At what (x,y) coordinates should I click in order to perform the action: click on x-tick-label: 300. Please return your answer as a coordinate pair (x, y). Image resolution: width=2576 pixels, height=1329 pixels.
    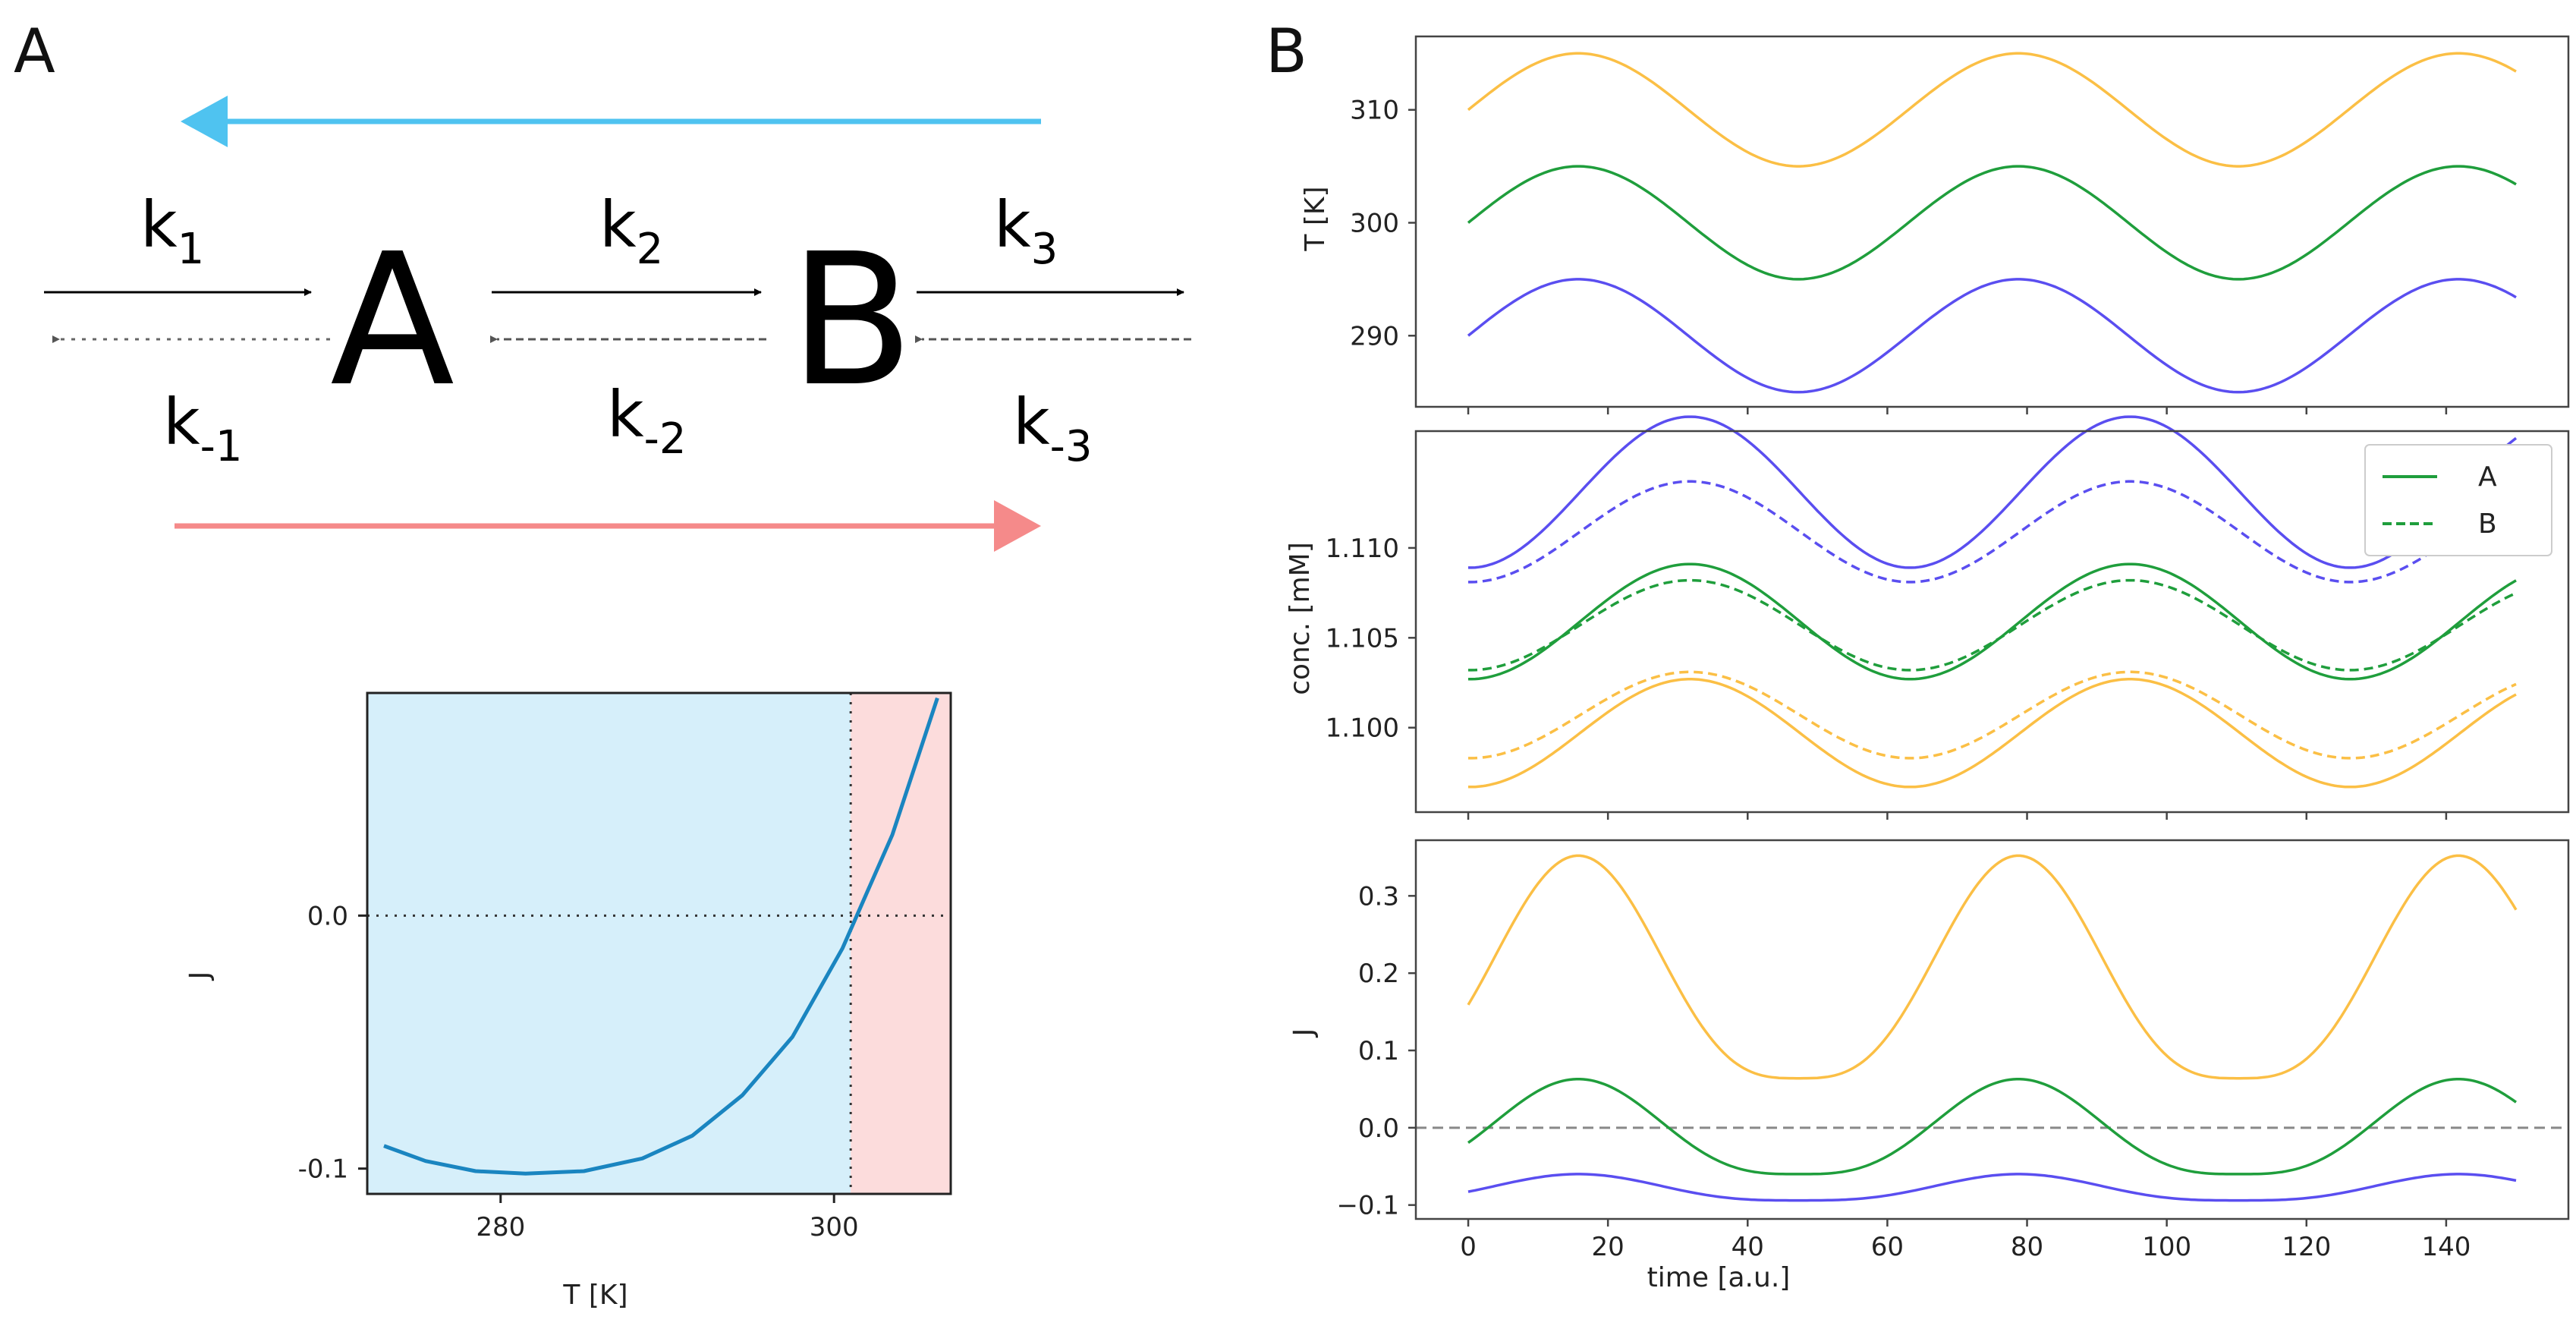
    Looking at the image, I should click on (834, 1227).